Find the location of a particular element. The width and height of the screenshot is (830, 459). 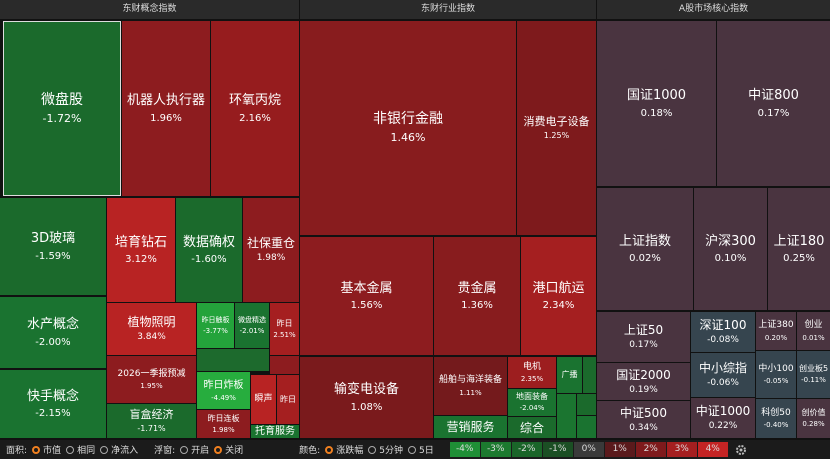

tile-change: 3.84% is located at coordinates (151, 337).